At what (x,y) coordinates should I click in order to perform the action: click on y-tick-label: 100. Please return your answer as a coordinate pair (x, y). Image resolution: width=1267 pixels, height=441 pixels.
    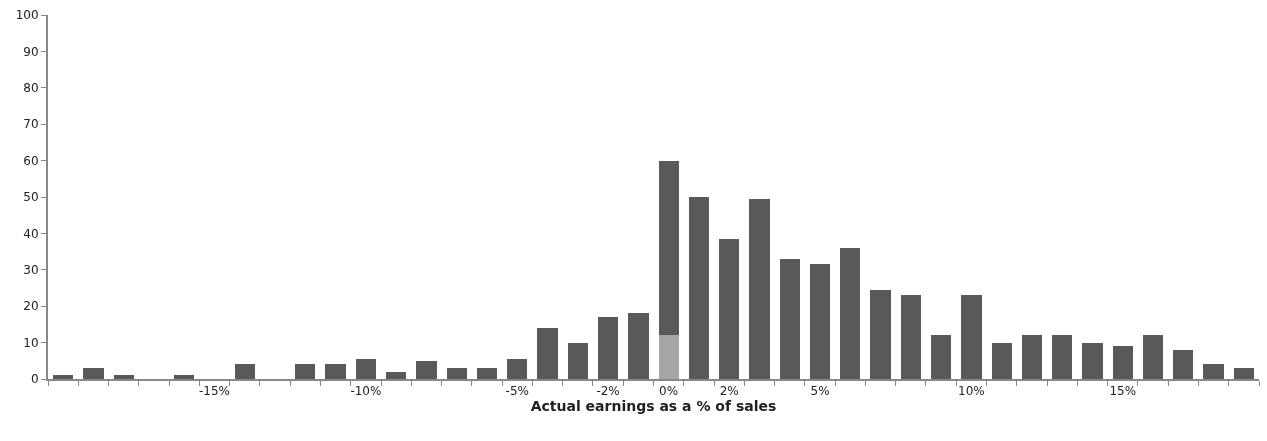
    Looking at the image, I should click on (27, 15).